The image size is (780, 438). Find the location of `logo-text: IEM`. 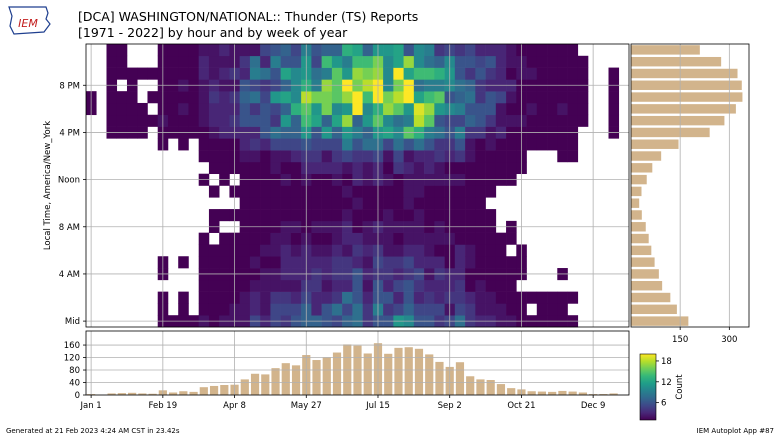

logo-text: IEM is located at coordinates (28, 23).